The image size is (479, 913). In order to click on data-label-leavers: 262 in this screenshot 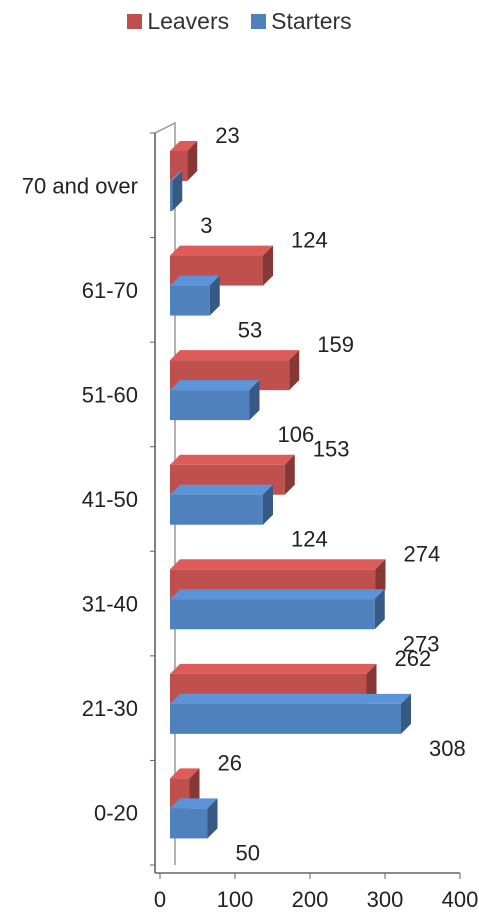, I will do `click(413, 658)`.